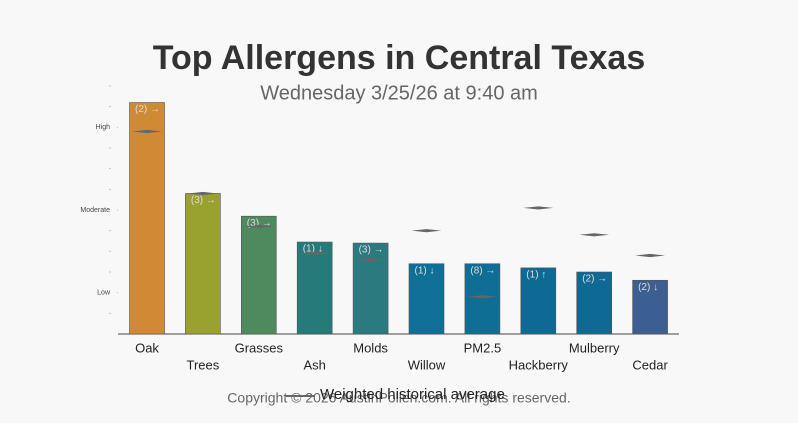 This screenshot has width=798, height=423. What do you see at coordinates (147, 347) in the screenshot?
I see `x-tick-label: Oak` at bounding box center [147, 347].